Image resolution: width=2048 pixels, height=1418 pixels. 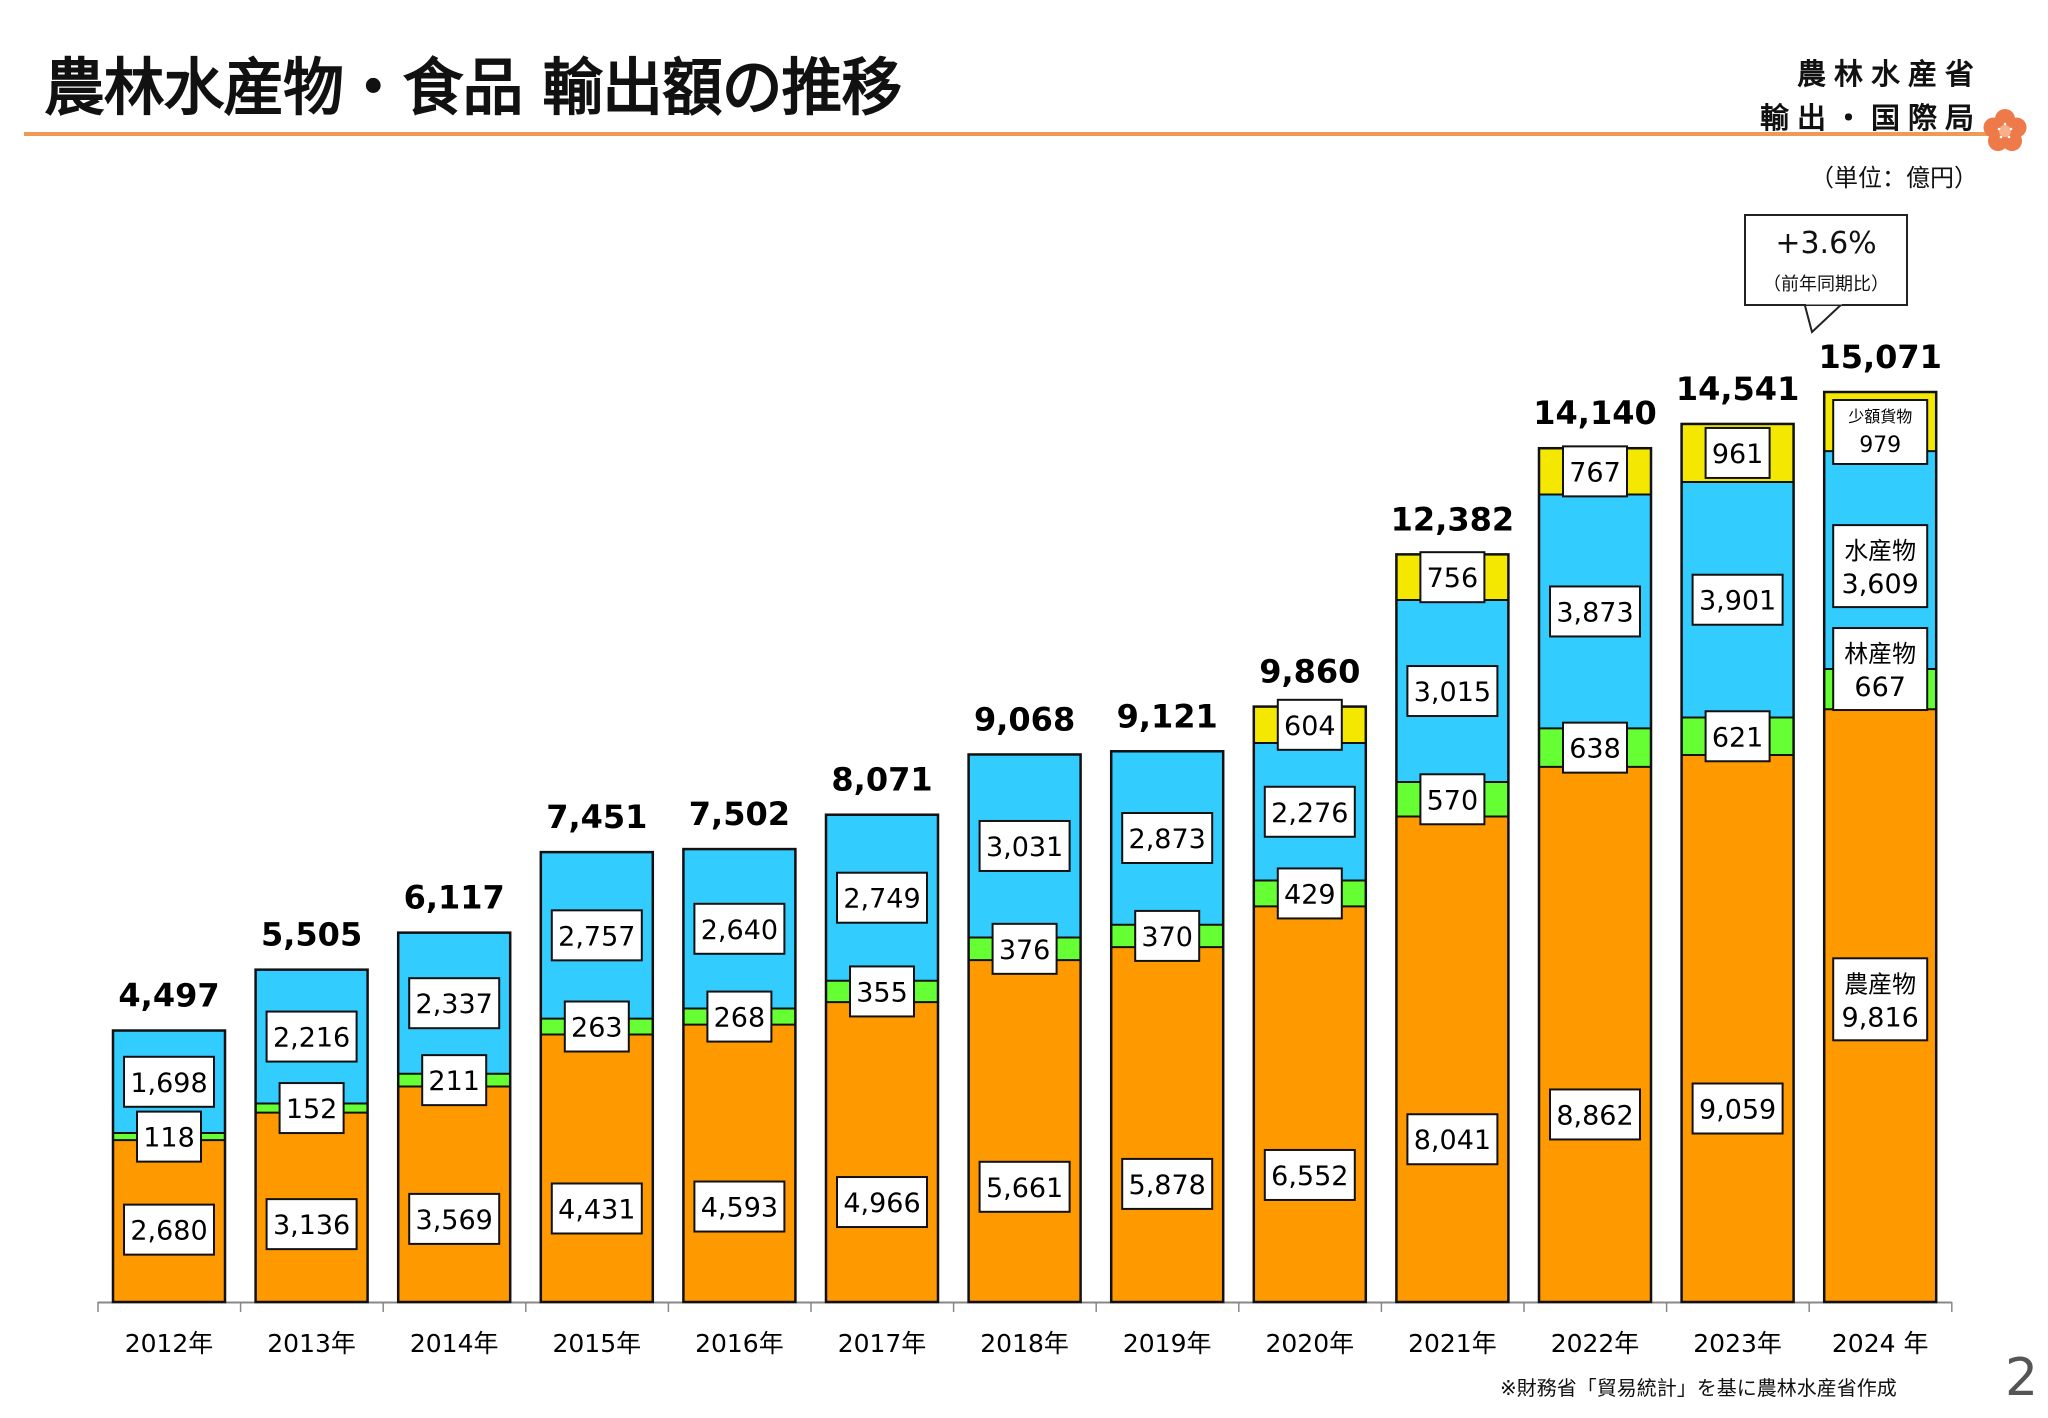 I want to click on value-label-box: 268, so click(x=739, y=1016).